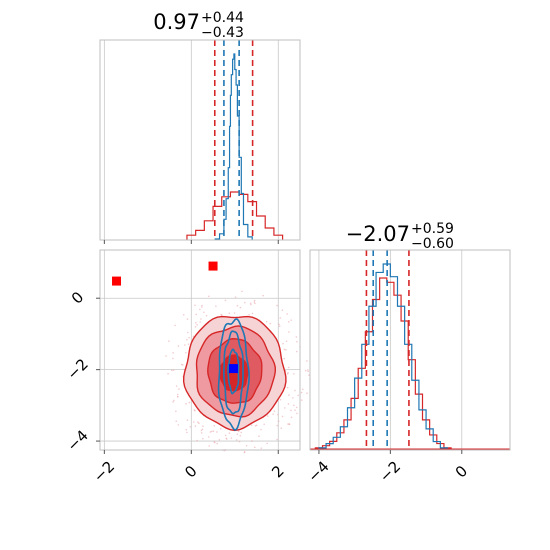  I want to click on x-tick-labels: −4 −2 0, so click(387, 471).